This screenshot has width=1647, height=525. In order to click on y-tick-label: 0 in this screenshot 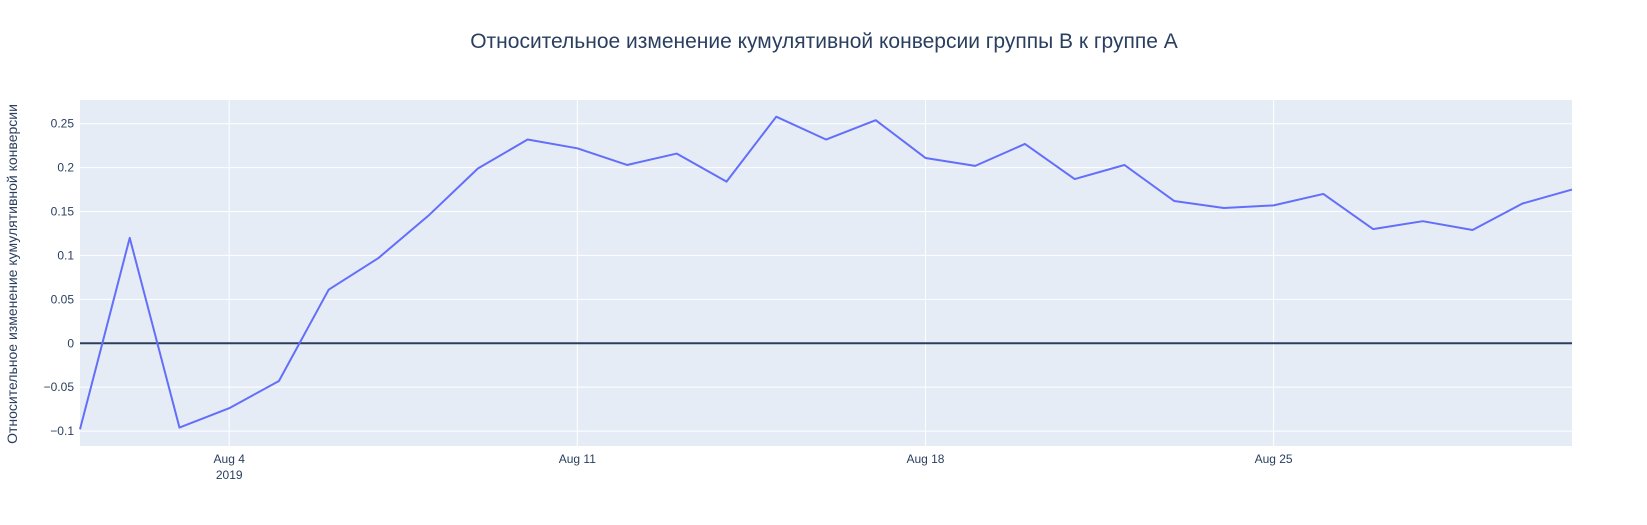, I will do `click(70, 343)`.